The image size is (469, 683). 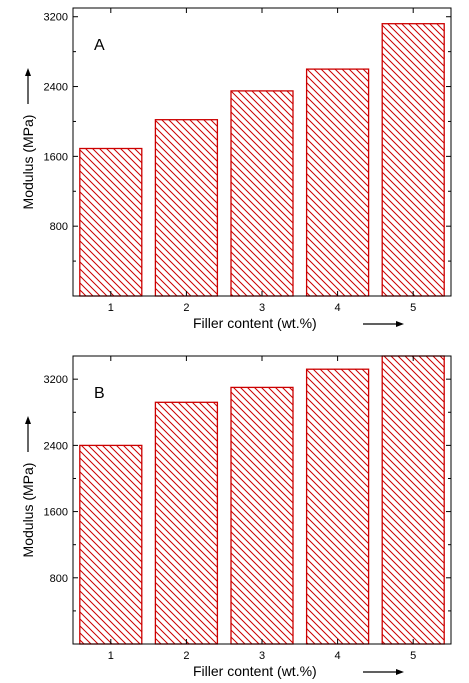 What do you see at coordinates (99, 45) in the screenshot?
I see `panel-label: A` at bounding box center [99, 45].